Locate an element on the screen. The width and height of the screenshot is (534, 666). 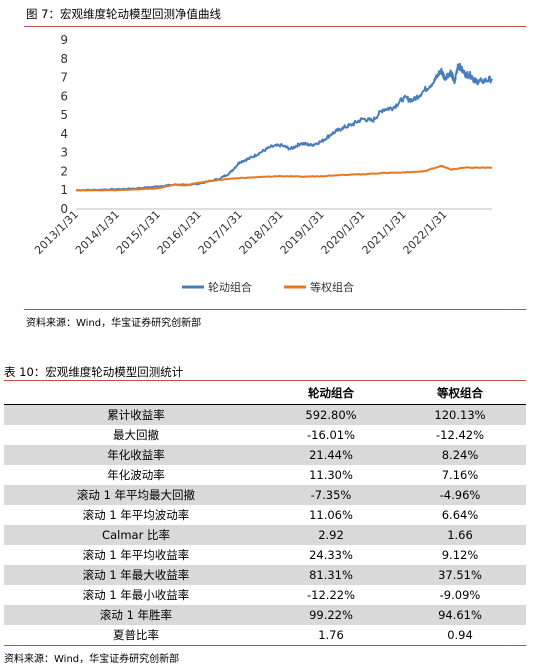
table-row: 滚动 1 年平均波动率 11.06% 6.64% is located at coordinates (265, 515).